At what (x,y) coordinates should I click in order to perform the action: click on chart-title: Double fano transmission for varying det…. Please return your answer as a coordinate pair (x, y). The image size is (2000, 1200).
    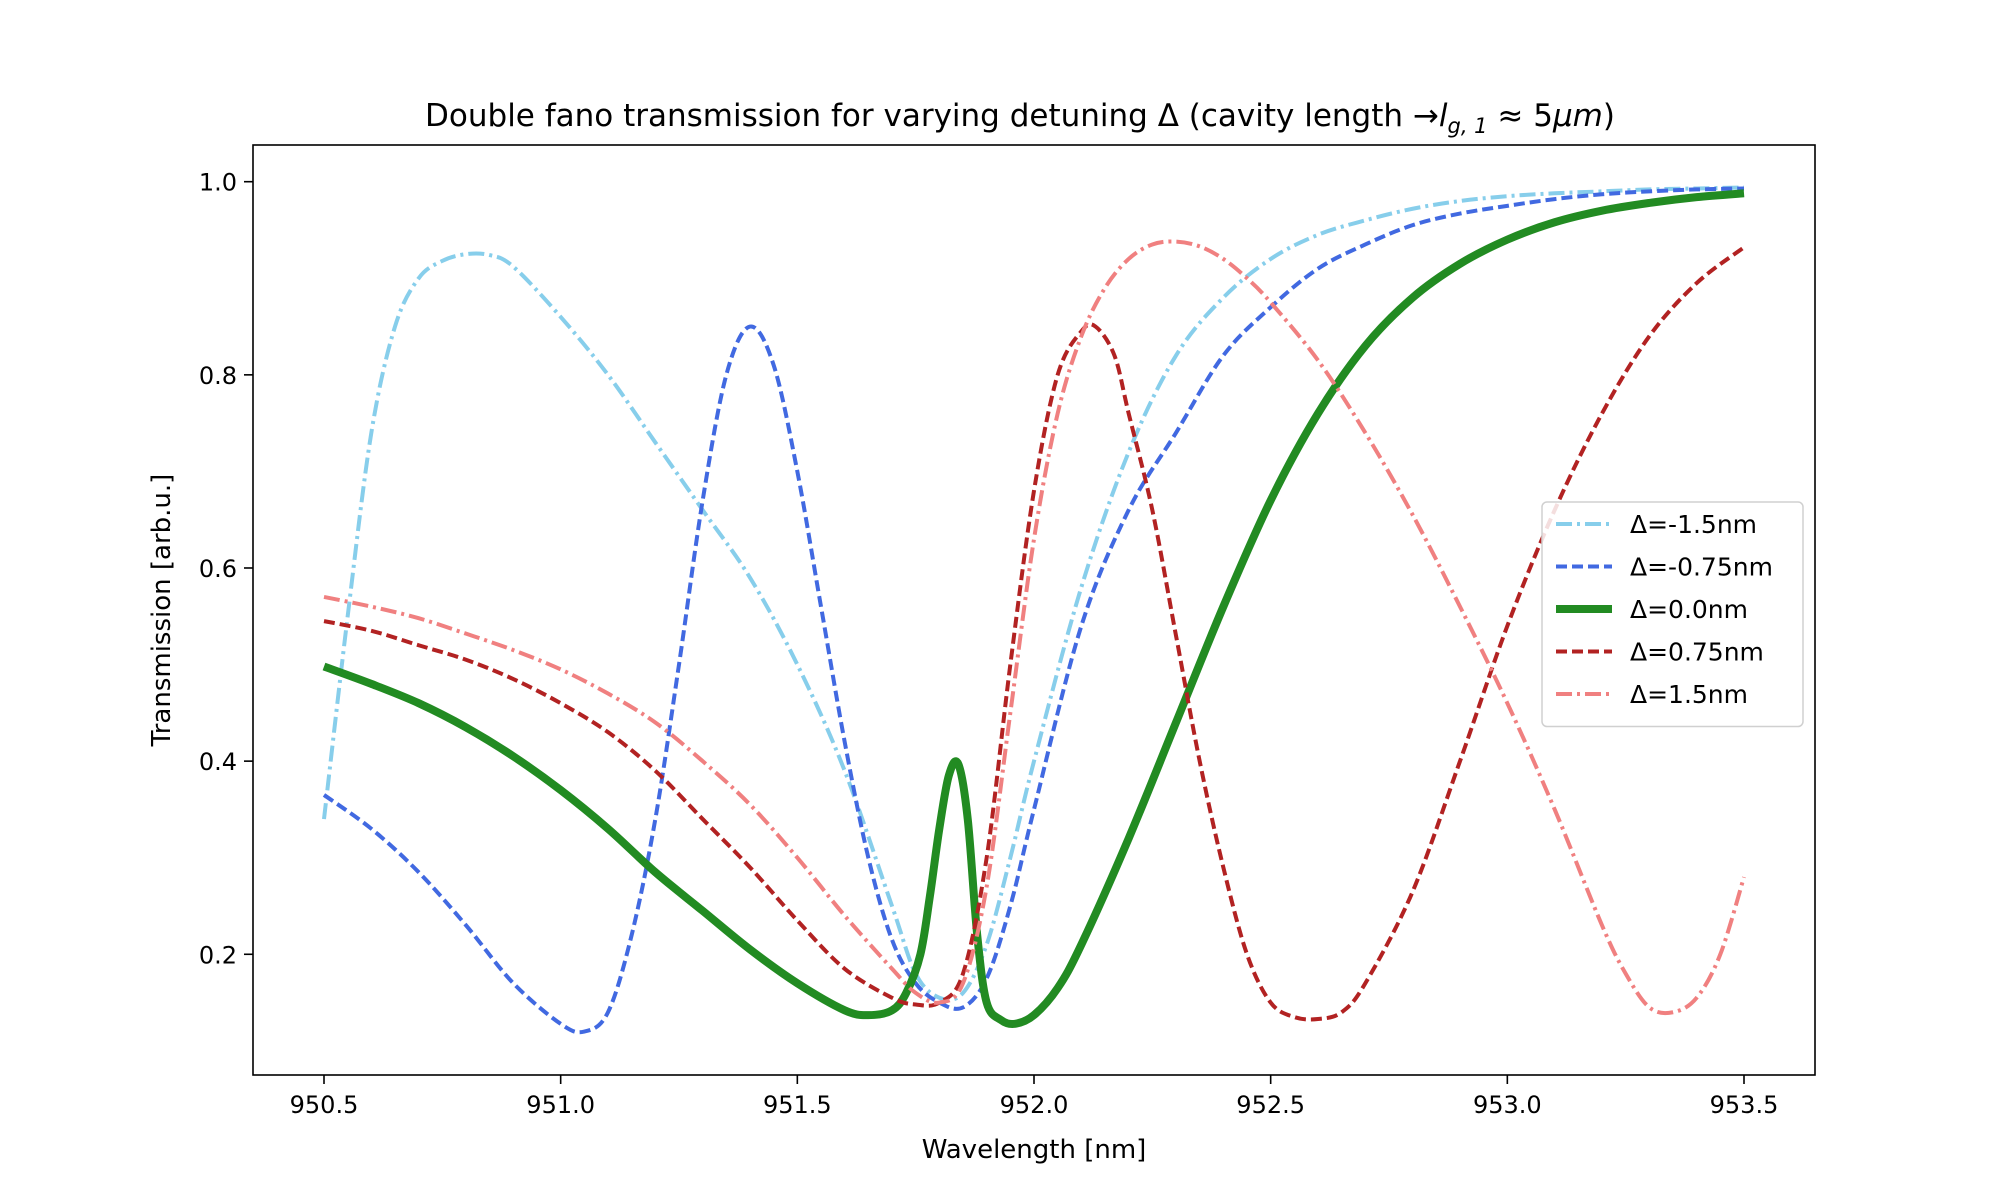
    Looking at the image, I should click on (1020, 118).